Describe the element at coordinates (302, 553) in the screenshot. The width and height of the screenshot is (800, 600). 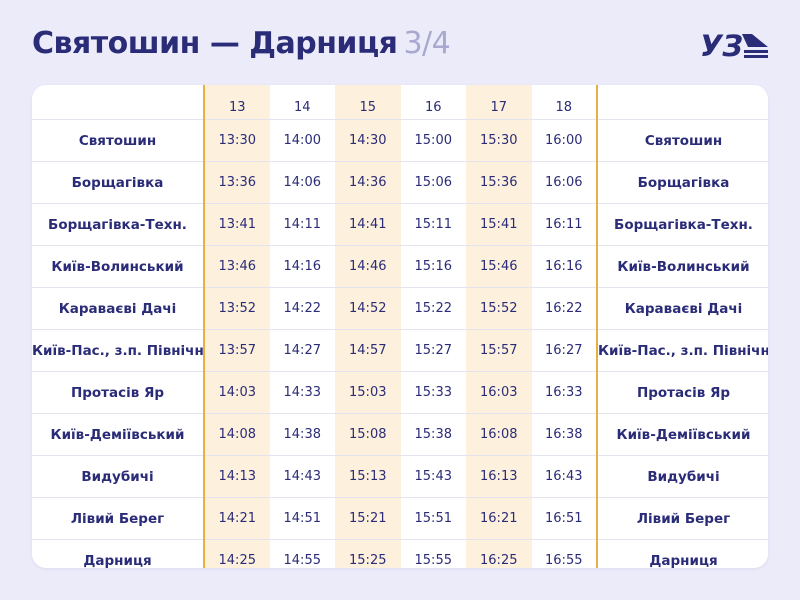
I see `departure-time: 14:55` at that location.